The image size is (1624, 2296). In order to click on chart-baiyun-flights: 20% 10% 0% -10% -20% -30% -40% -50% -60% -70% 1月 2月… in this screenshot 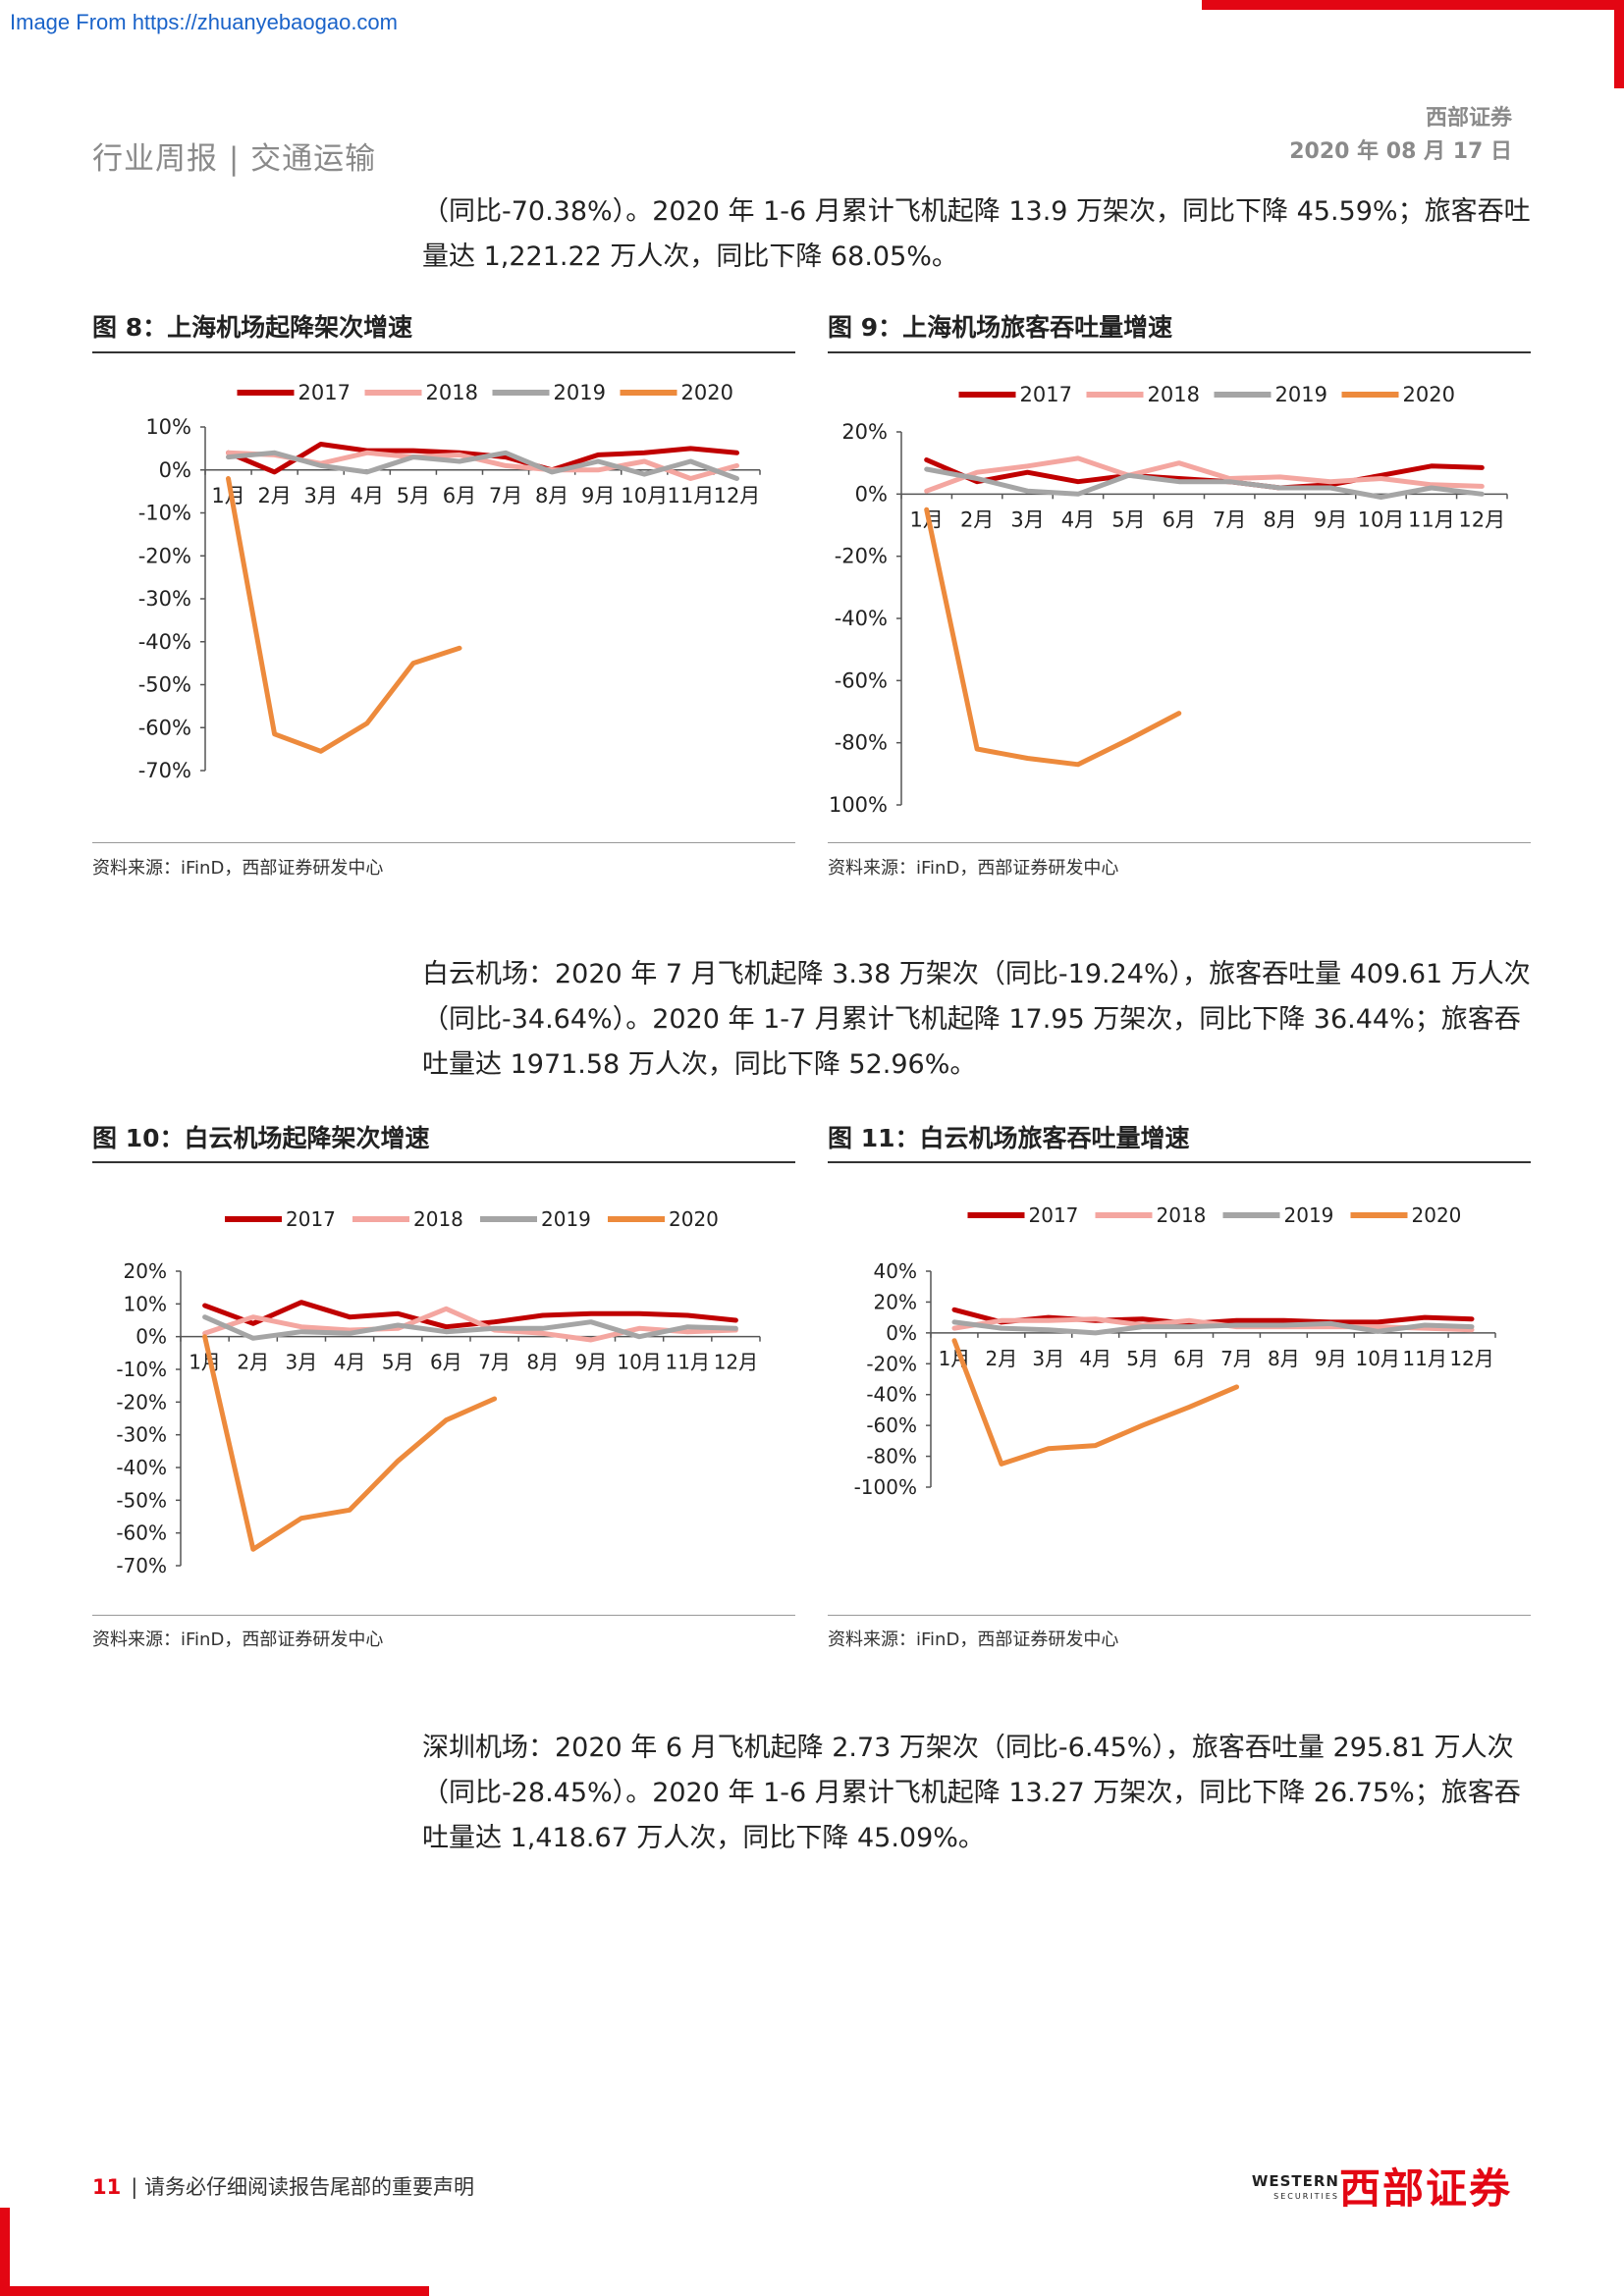, I will do `click(438, 1392)`.